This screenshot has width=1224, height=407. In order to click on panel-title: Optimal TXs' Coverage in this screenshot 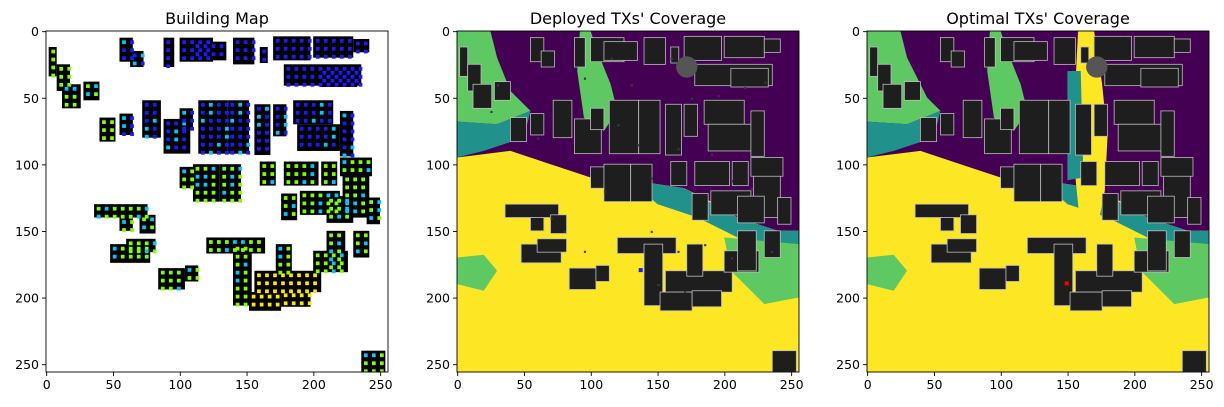, I will do `click(1038, 18)`.